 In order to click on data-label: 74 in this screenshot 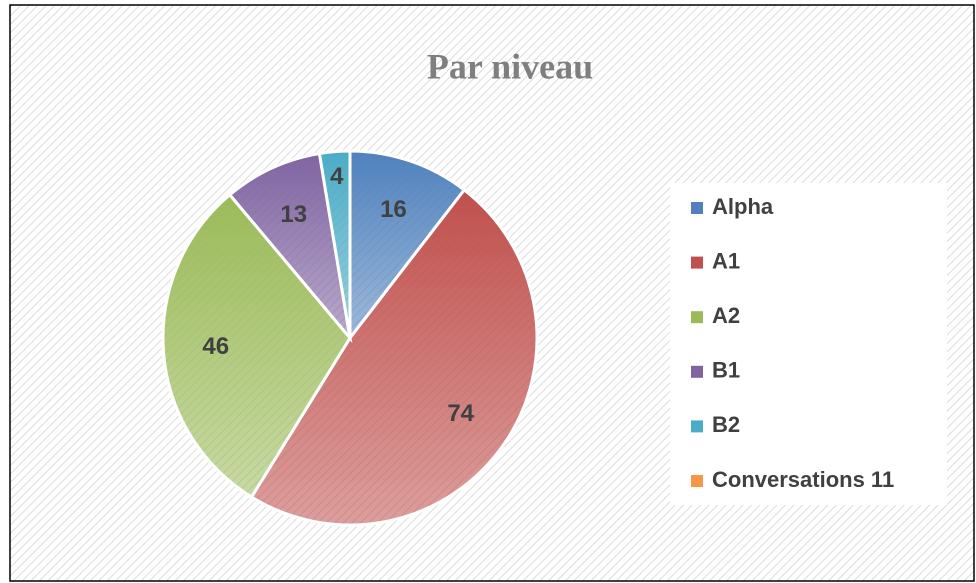, I will do `click(460, 413)`.